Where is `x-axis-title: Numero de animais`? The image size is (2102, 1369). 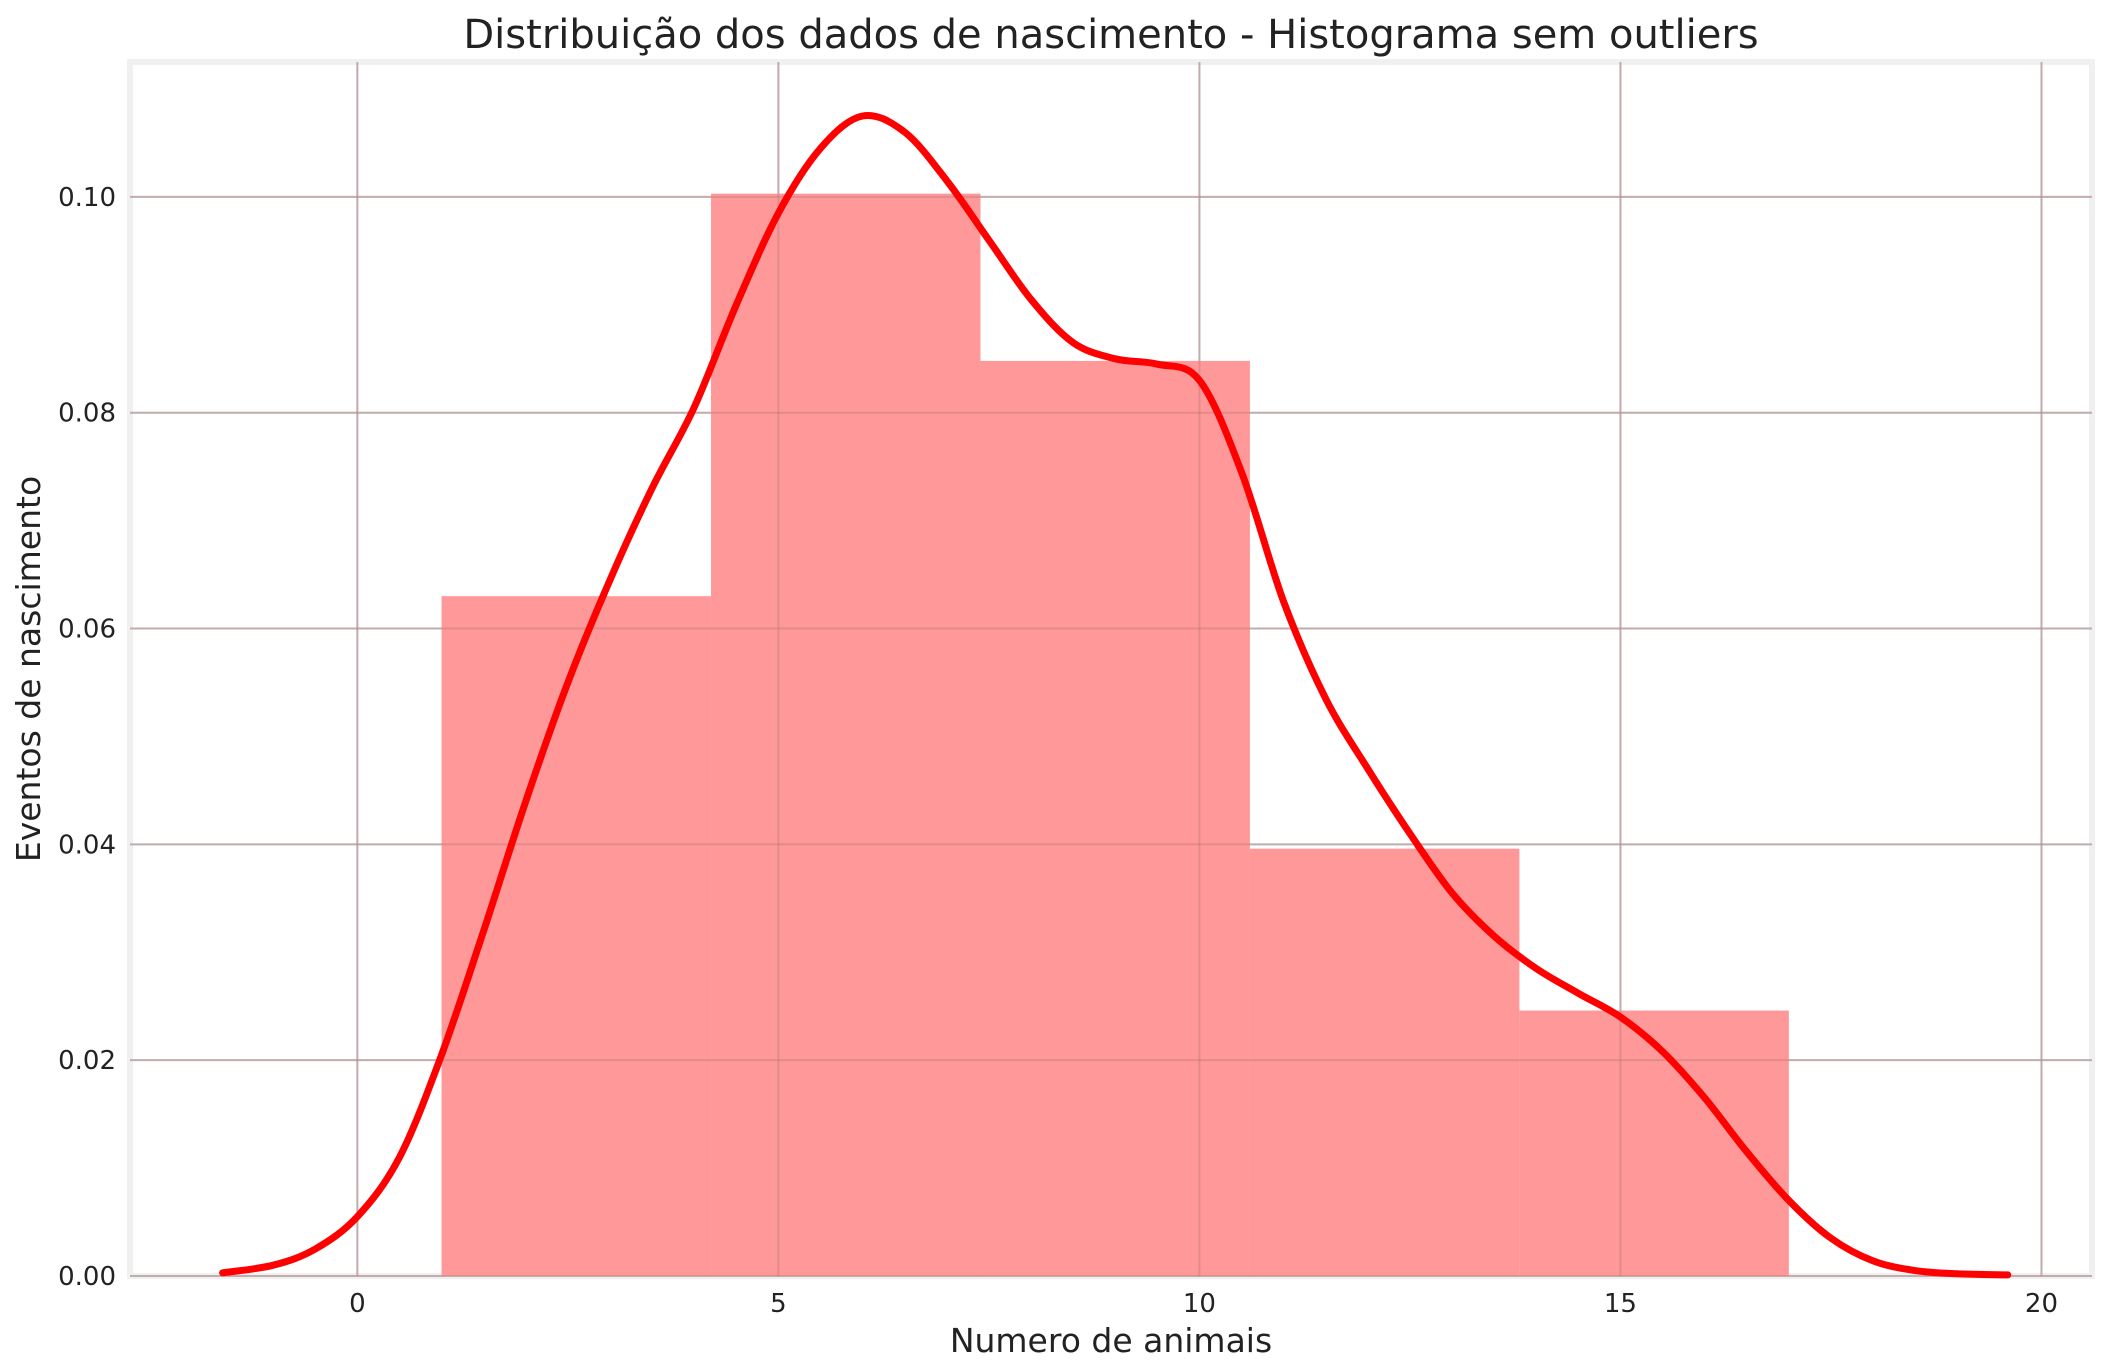
x-axis-title: Numero de animais is located at coordinates (1111, 1340).